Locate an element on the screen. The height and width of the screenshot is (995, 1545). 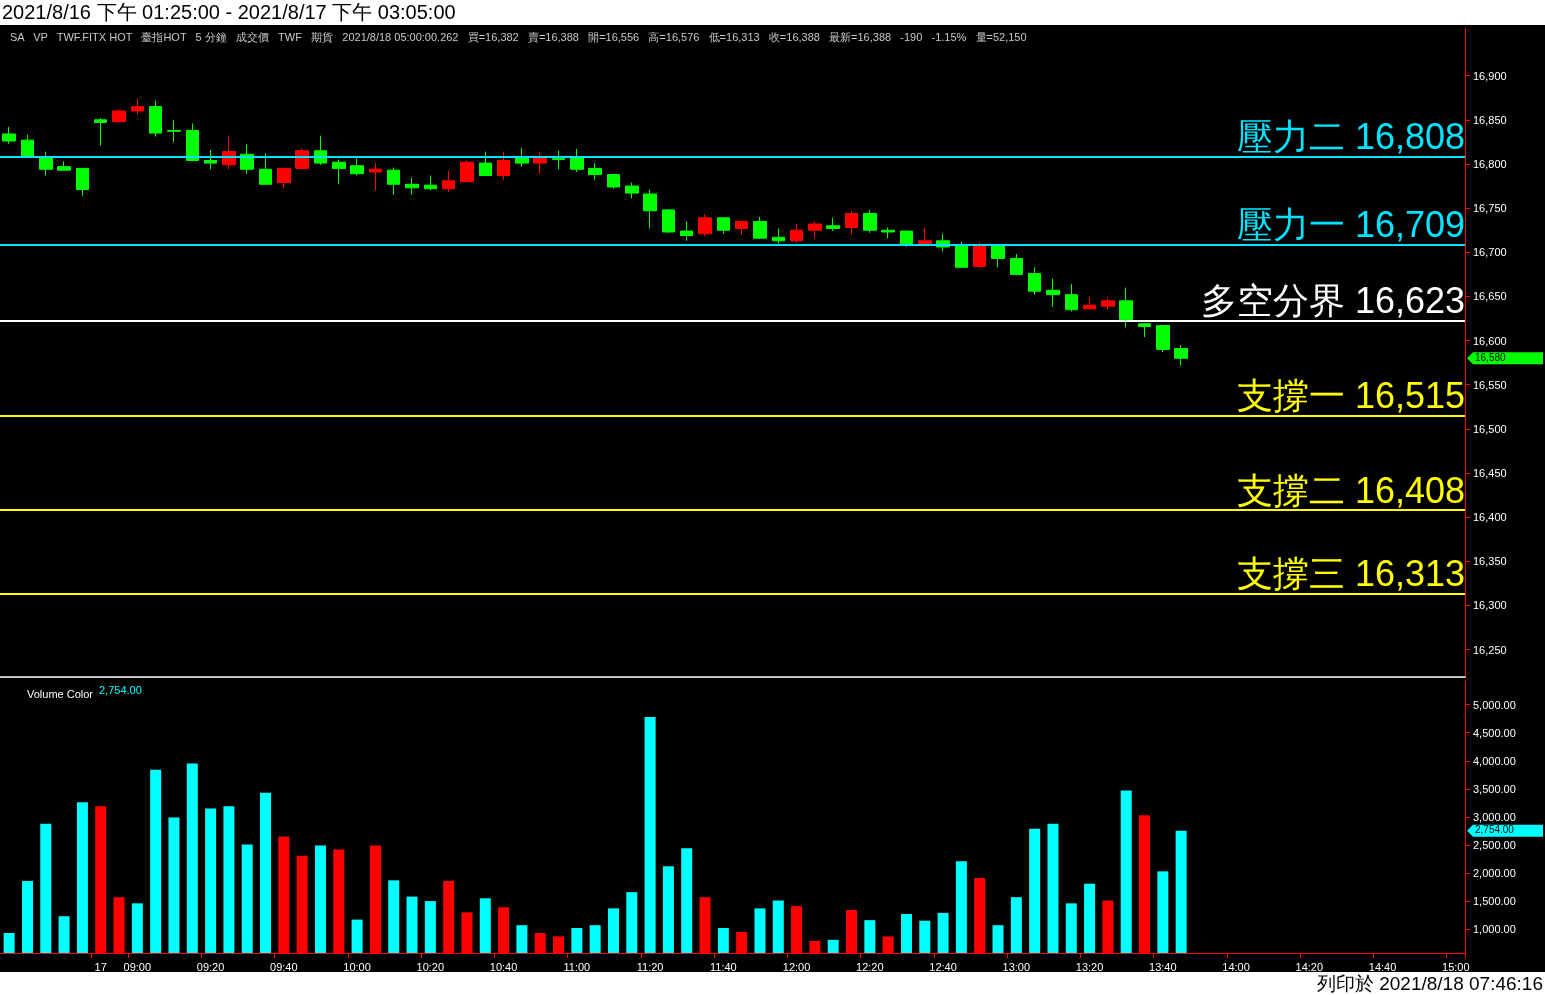
x-tick-label: 13:40 is located at coordinates (1163, 966).